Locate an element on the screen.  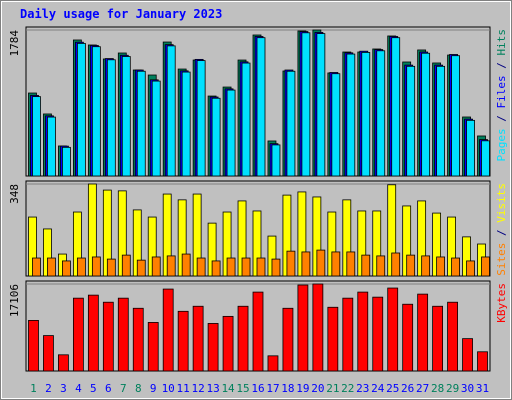
x-tick-label: 25 is located at coordinates (392, 388).